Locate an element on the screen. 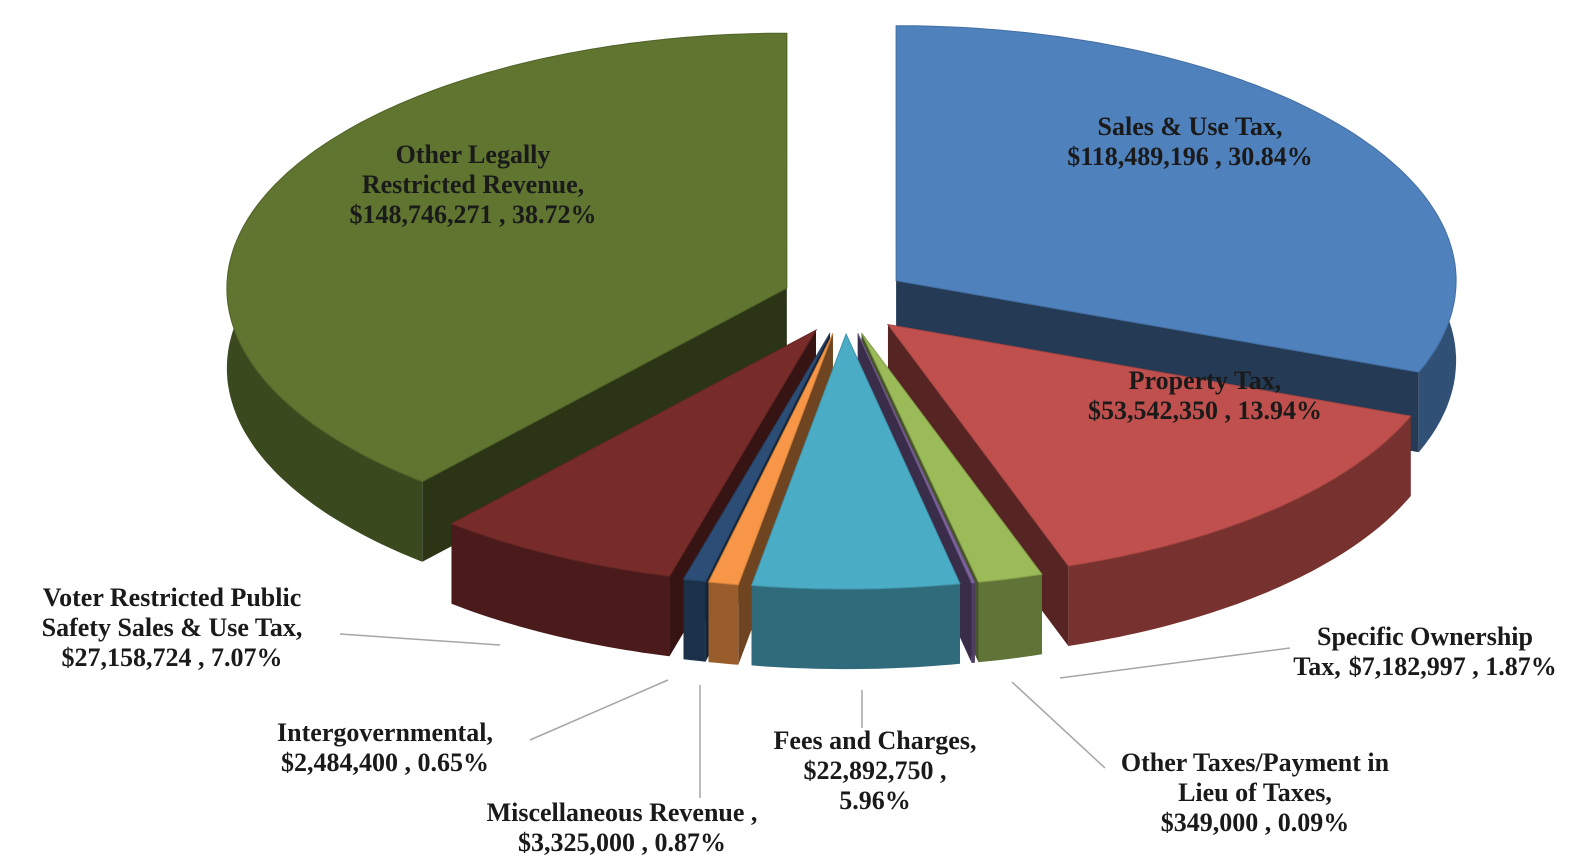 This screenshot has height=865, width=1576. slice-label: Sales & Use Tax, $118,489,196 , 30.84% is located at coordinates (1190, 142).